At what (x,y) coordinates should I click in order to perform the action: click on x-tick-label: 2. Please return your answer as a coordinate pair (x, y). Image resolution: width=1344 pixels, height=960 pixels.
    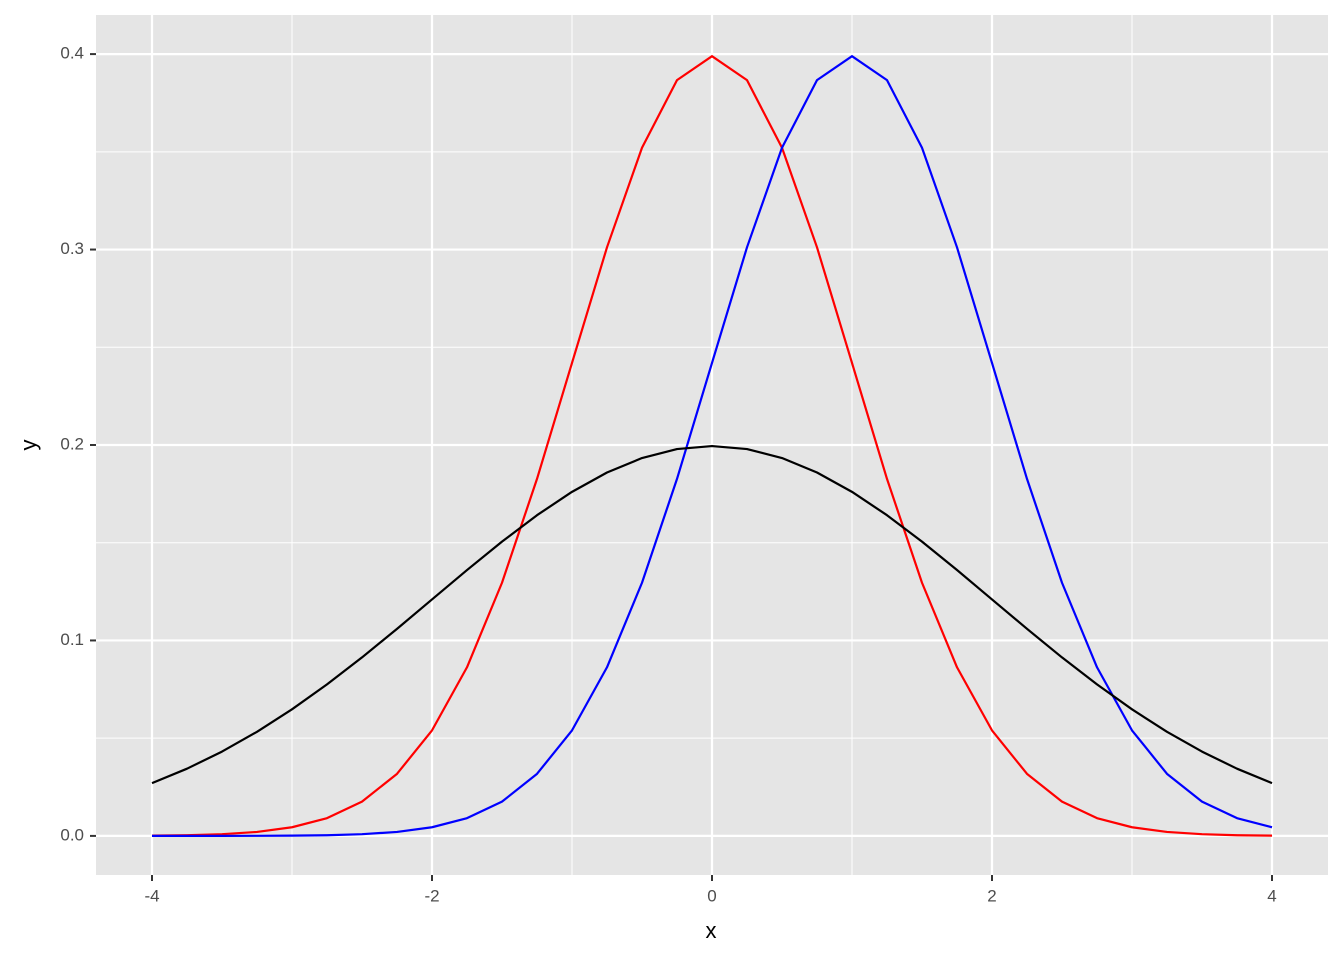
    Looking at the image, I should click on (991, 895).